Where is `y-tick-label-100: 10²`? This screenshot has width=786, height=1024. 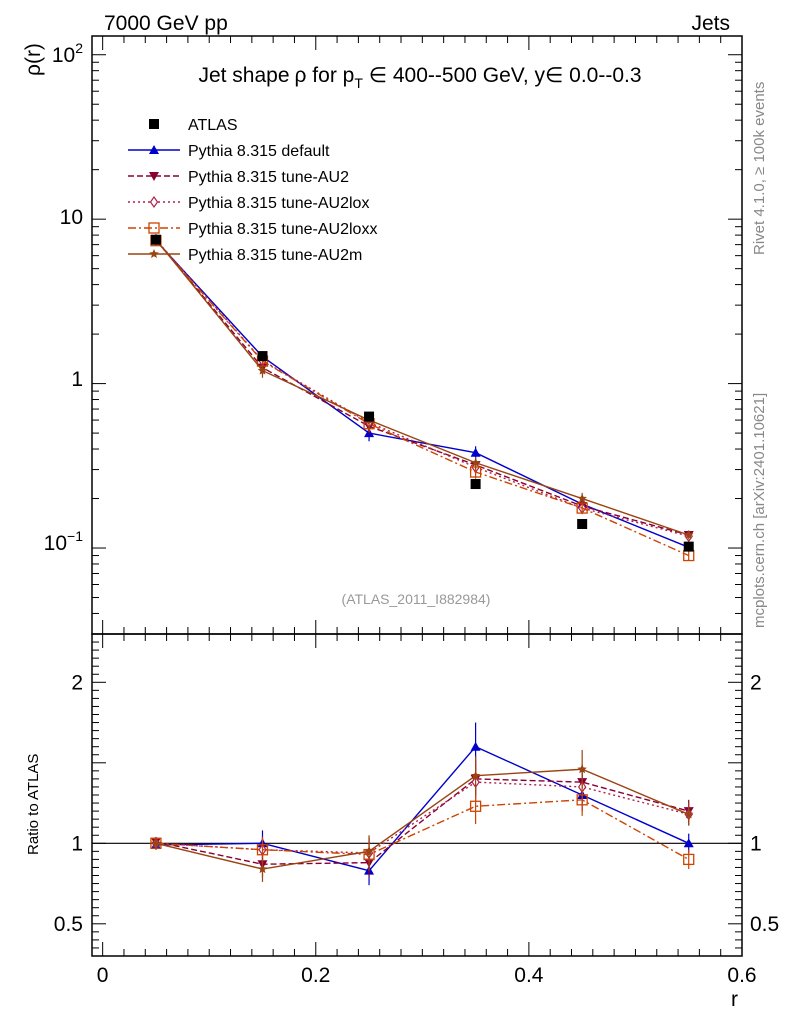
y-tick-label-100: 10² is located at coordinates (67, 53).